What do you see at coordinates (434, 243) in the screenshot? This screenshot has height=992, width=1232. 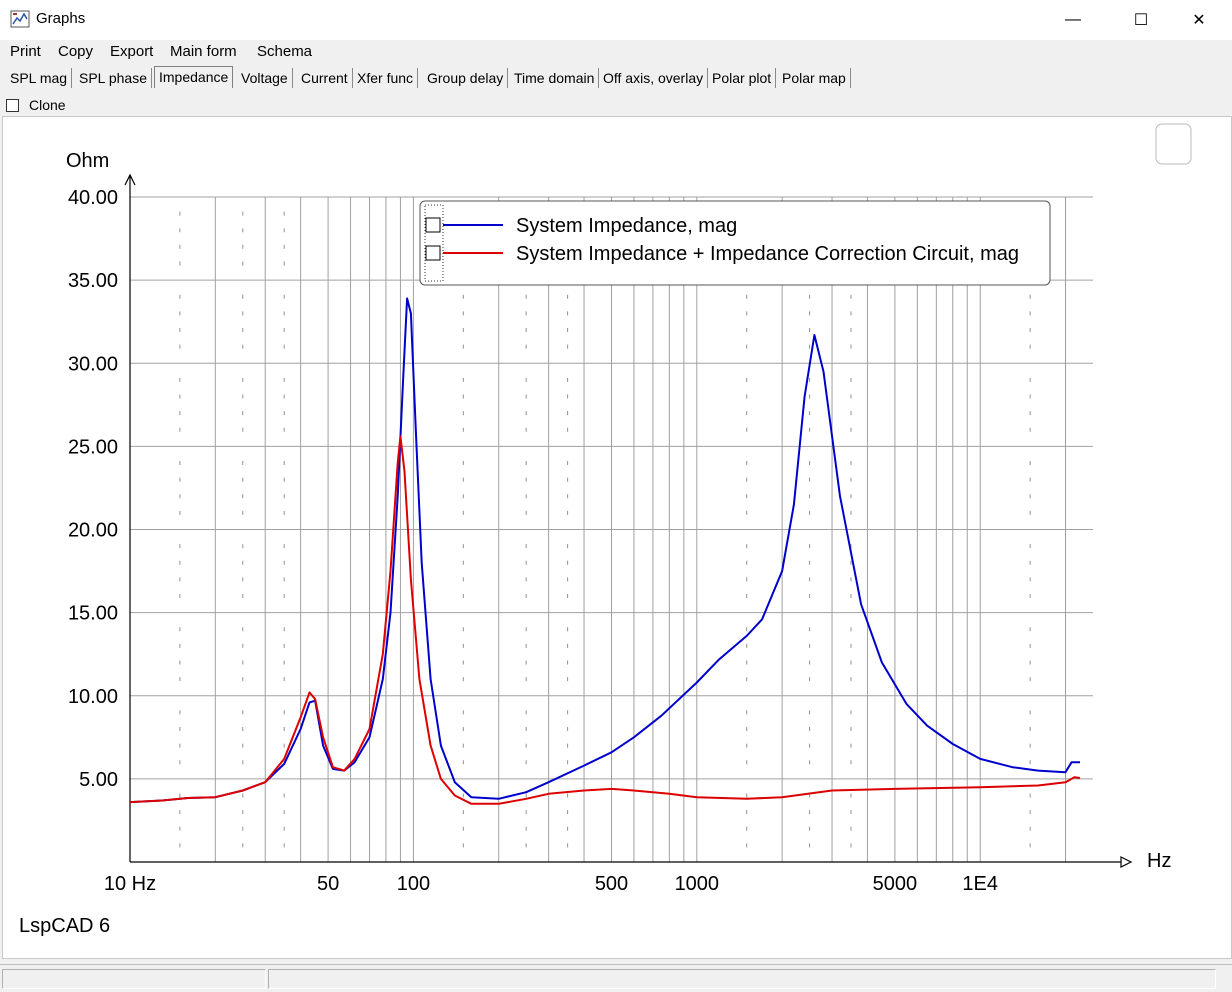 I see `legend-focus-frame` at bounding box center [434, 243].